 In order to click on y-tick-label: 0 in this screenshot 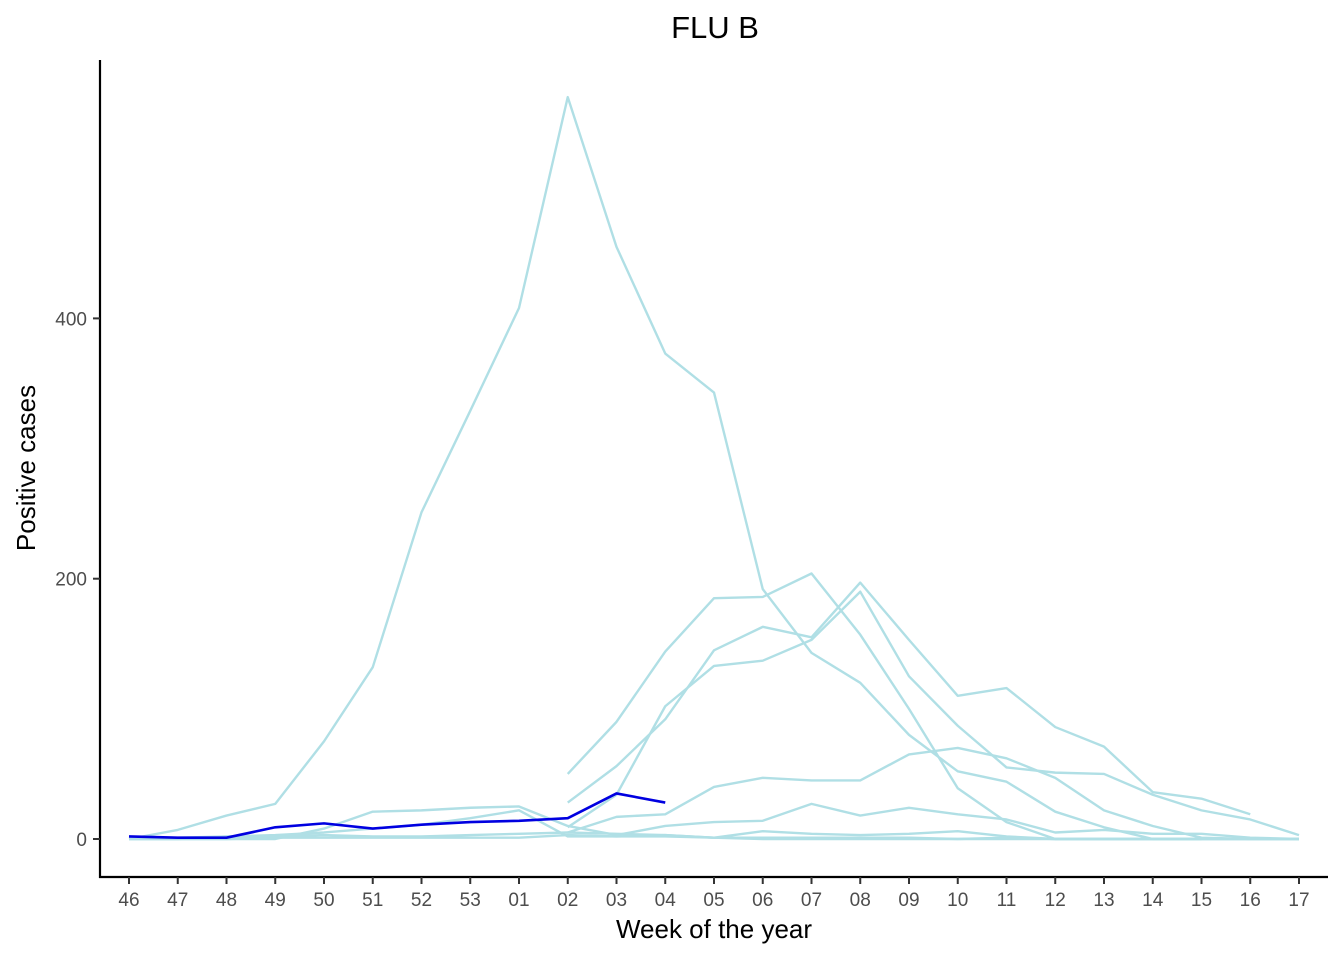, I will do `click(81, 840)`.